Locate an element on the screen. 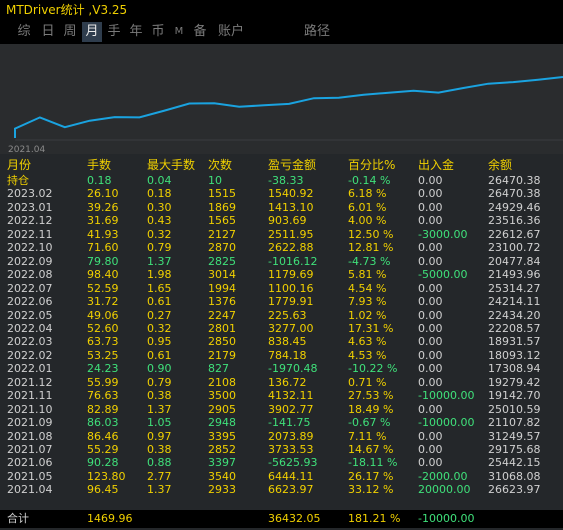 This screenshot has height=530, width=563. cell-count: 1869 is located at coordinates (222, 207).